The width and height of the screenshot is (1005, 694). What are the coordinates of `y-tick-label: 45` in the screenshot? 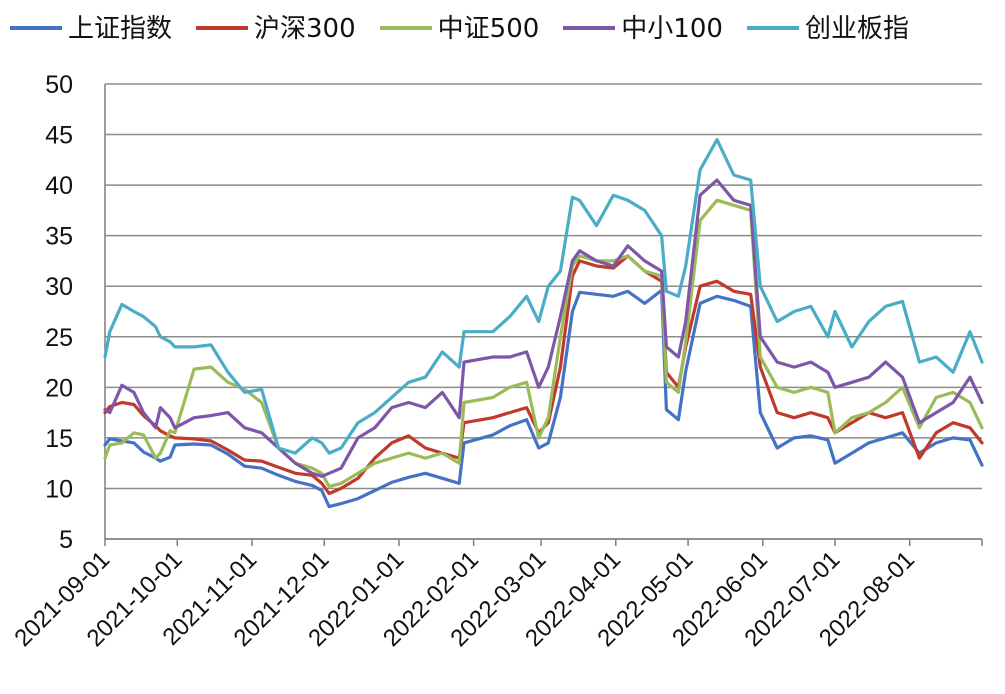 It's located at (59, 136).